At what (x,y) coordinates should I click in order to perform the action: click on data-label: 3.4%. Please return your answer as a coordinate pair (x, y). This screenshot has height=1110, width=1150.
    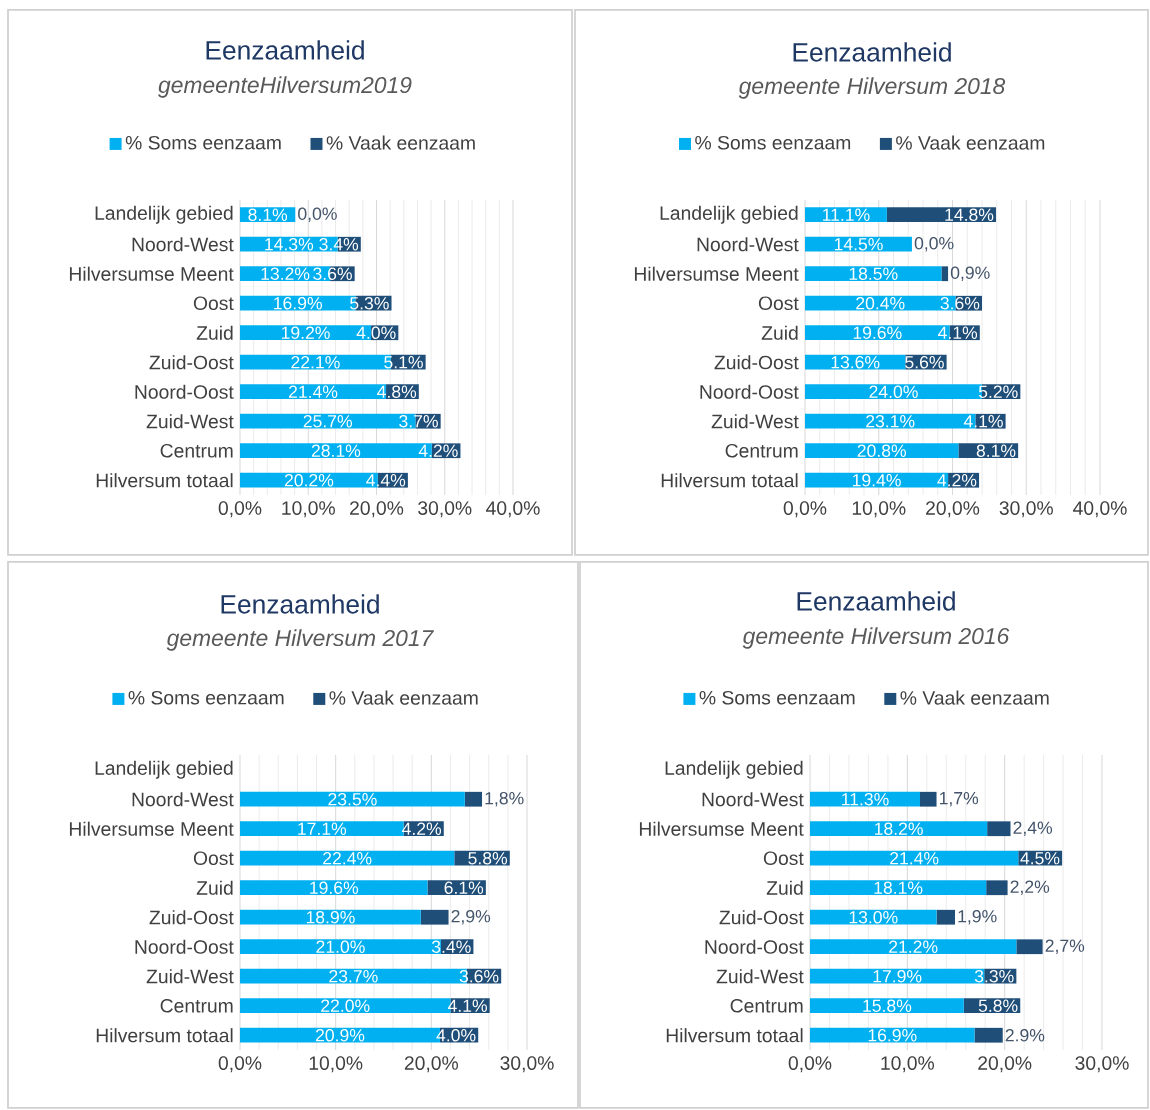
    Looking at the image, I should click on (339, 244).